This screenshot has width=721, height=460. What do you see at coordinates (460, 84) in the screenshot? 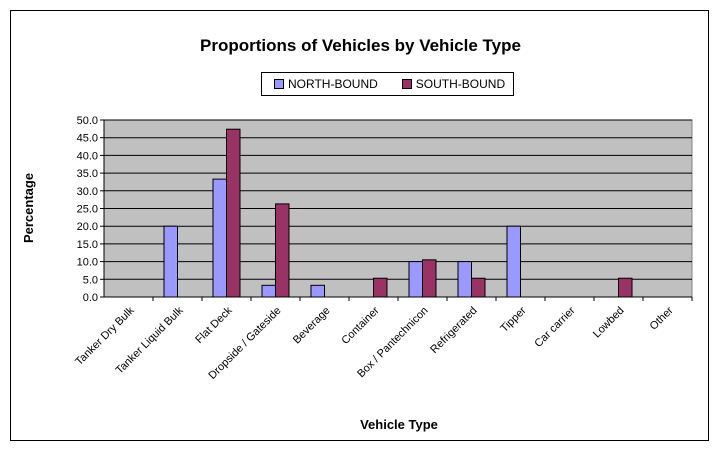
I see `legend-label-south-bound: SOUTH-BOUND` at bounding box center [460, 84].